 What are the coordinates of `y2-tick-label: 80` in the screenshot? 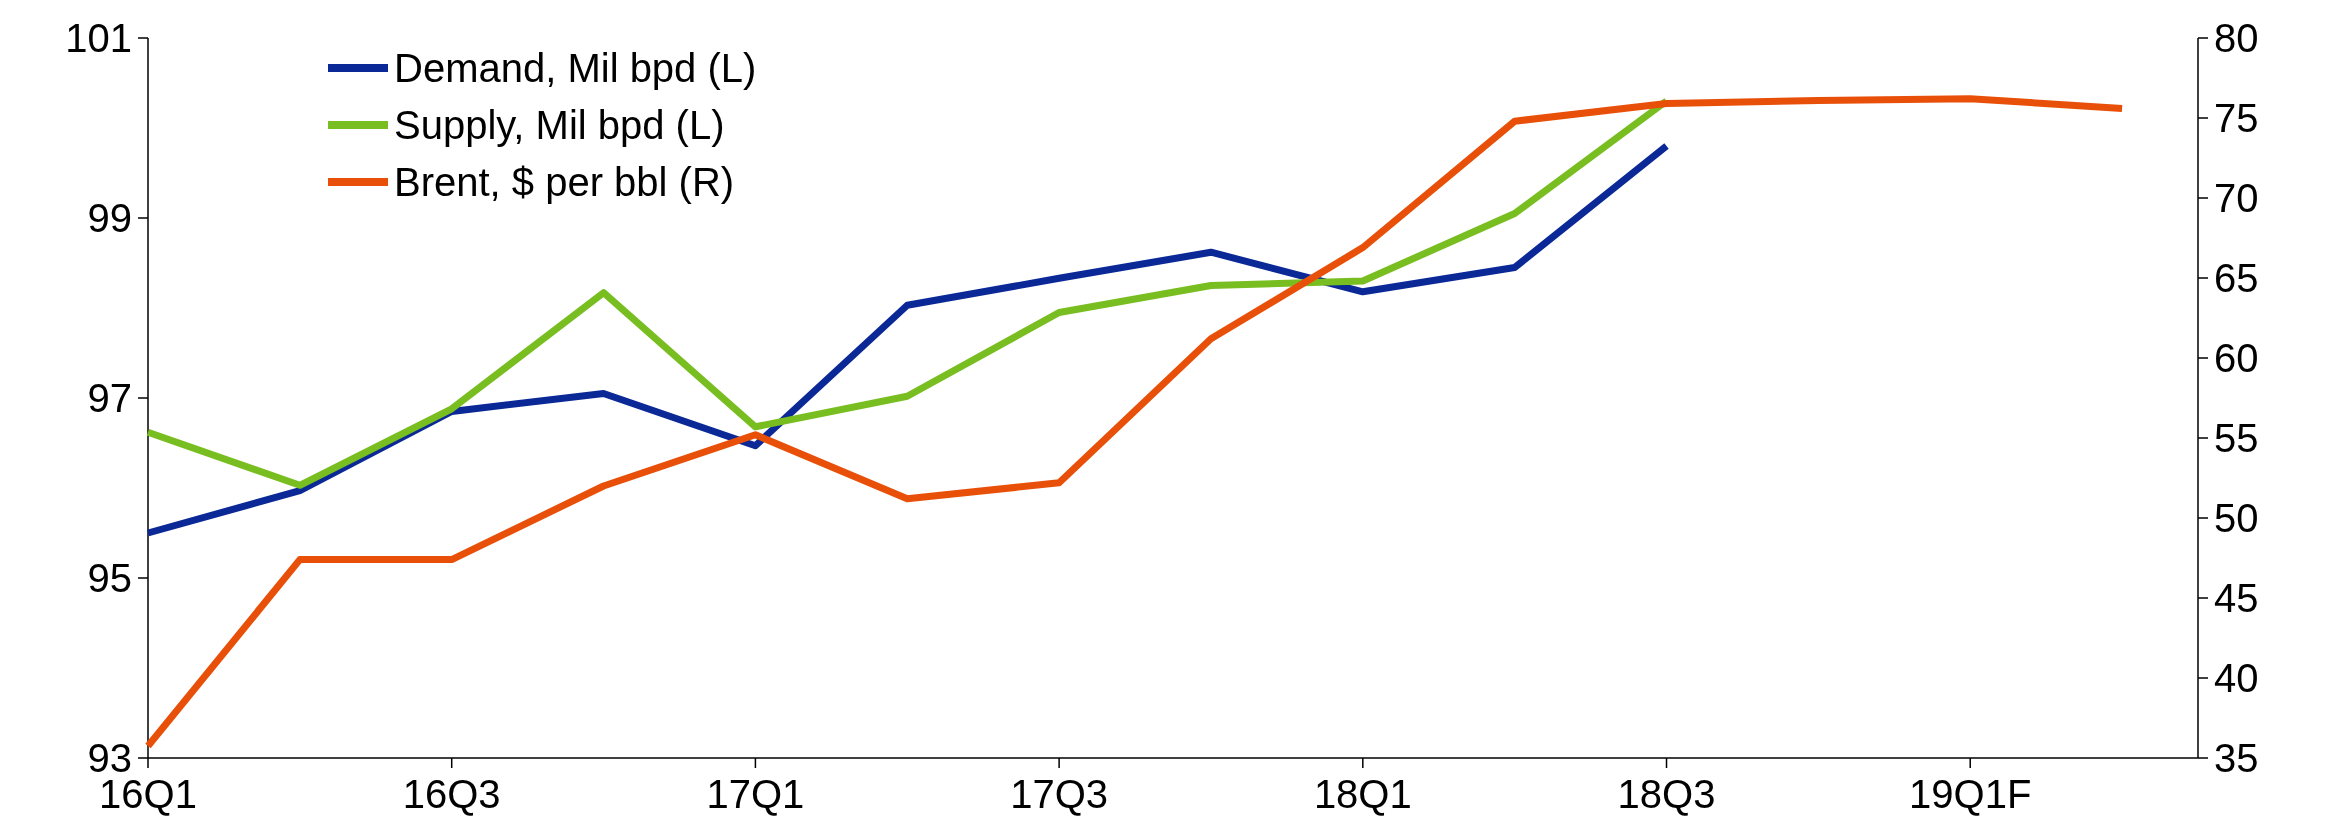 It's located at (2236, 38).